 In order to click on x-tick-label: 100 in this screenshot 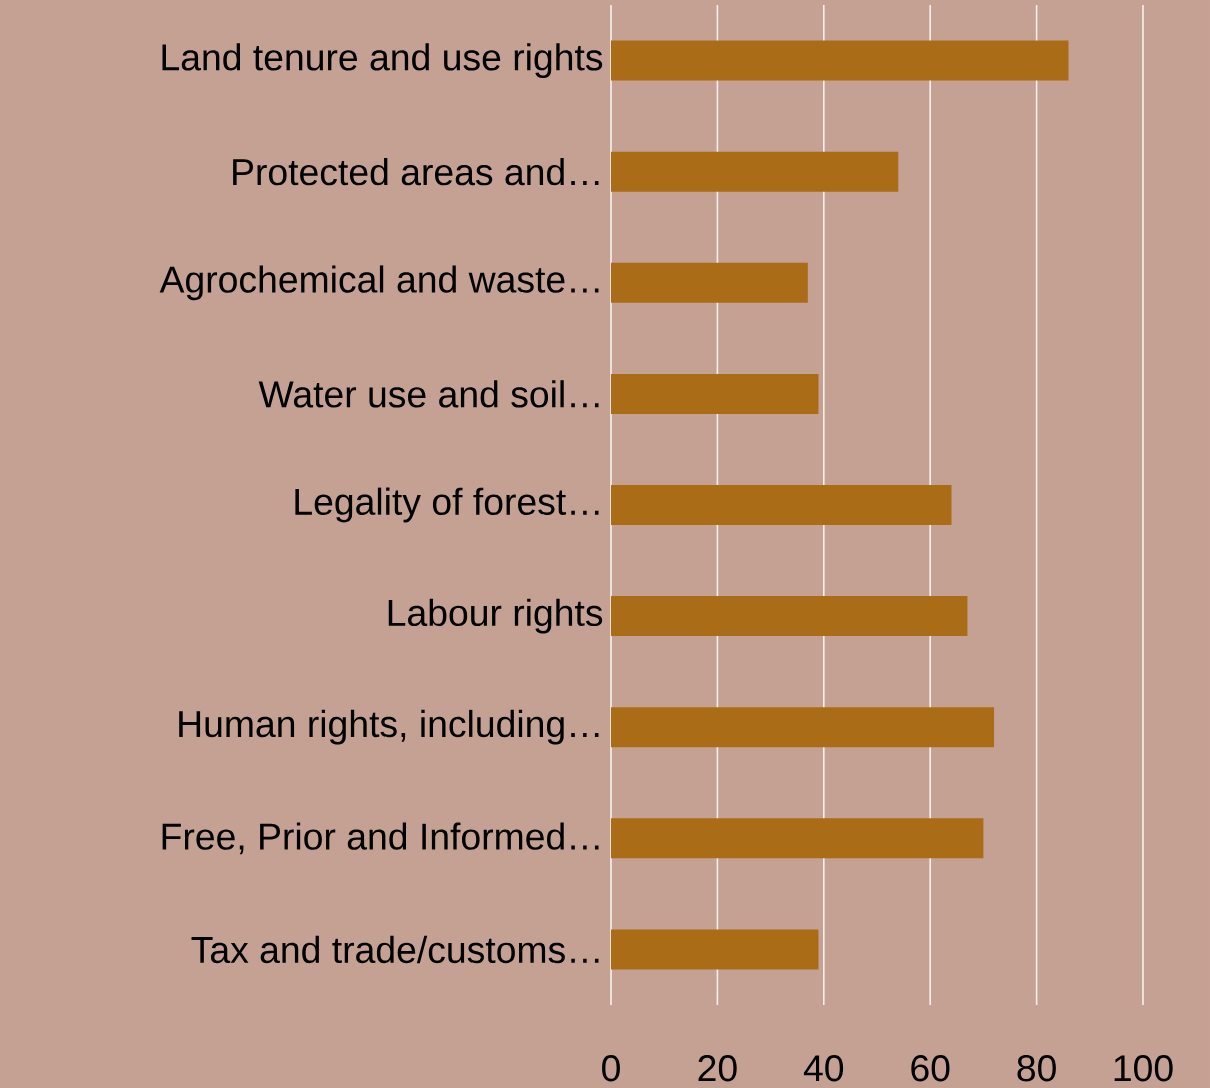, I will do `click(1143, 1068)`.